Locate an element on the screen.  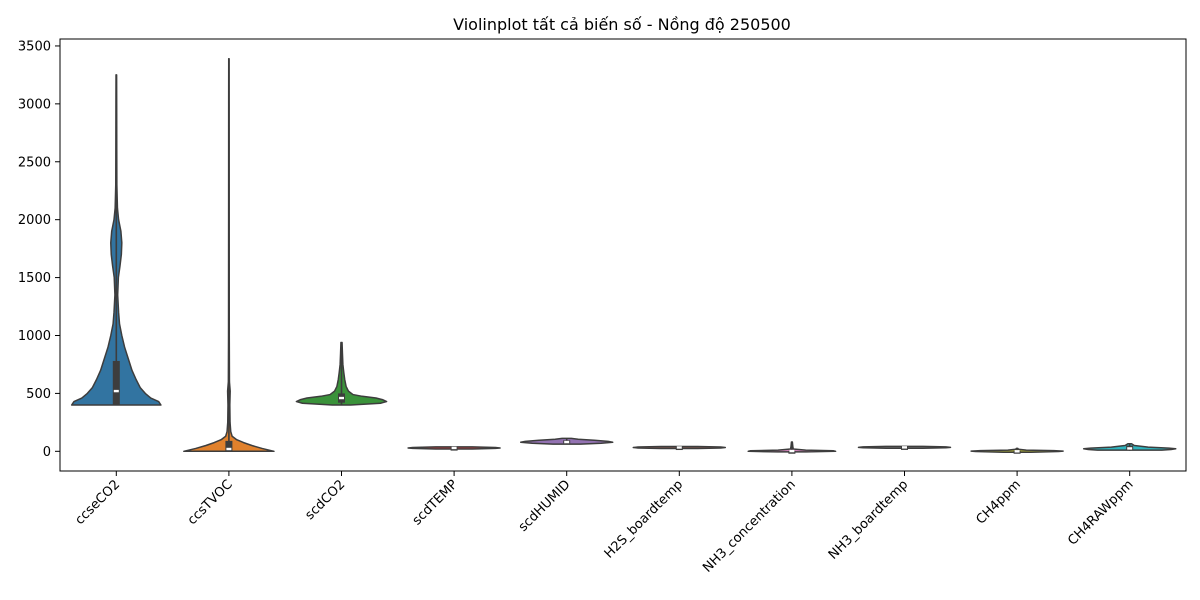
median-scdco2 is located at coordinates (341, 398).